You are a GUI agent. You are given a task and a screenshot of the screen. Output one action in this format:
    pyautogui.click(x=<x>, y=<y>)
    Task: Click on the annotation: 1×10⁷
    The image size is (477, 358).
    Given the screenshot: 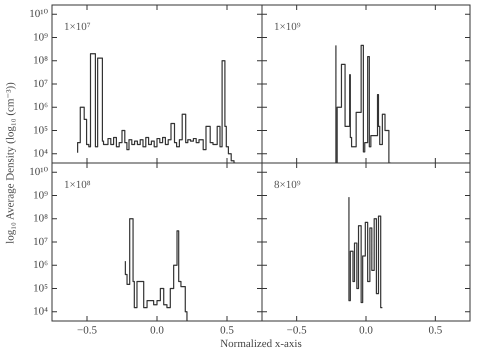 What is the action you would take?
    pyautogui.click(x=77, y=27)
    